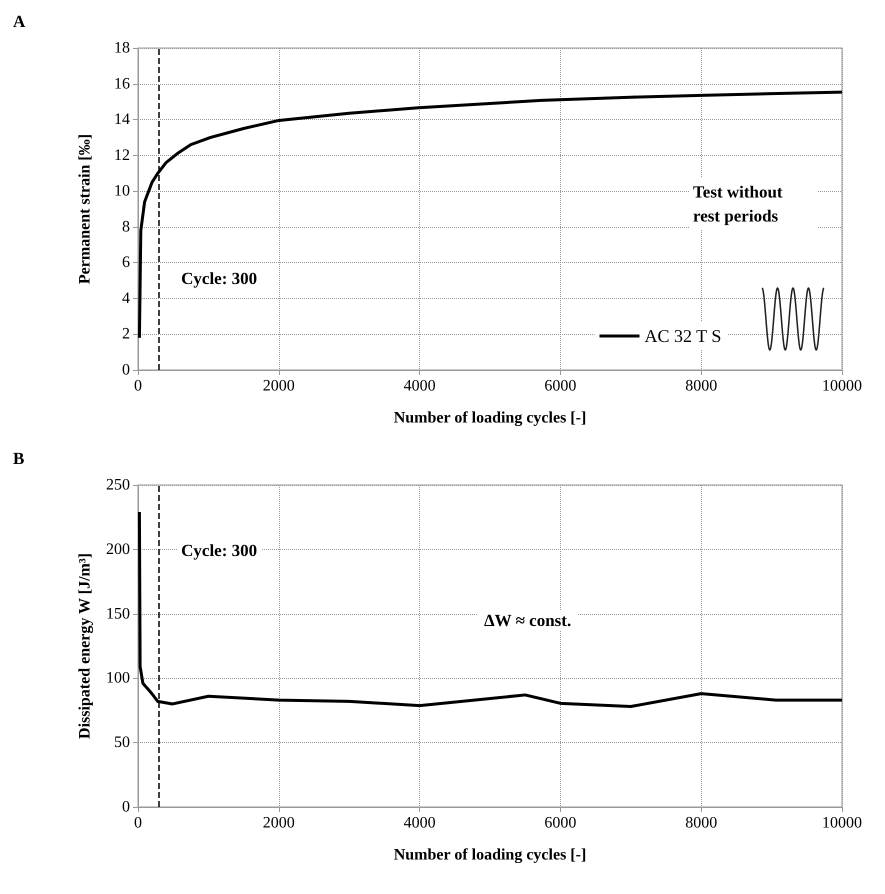 This screenshot has width=885, height=894. I want to click on y-tick-label: 8, so click(126, 227).